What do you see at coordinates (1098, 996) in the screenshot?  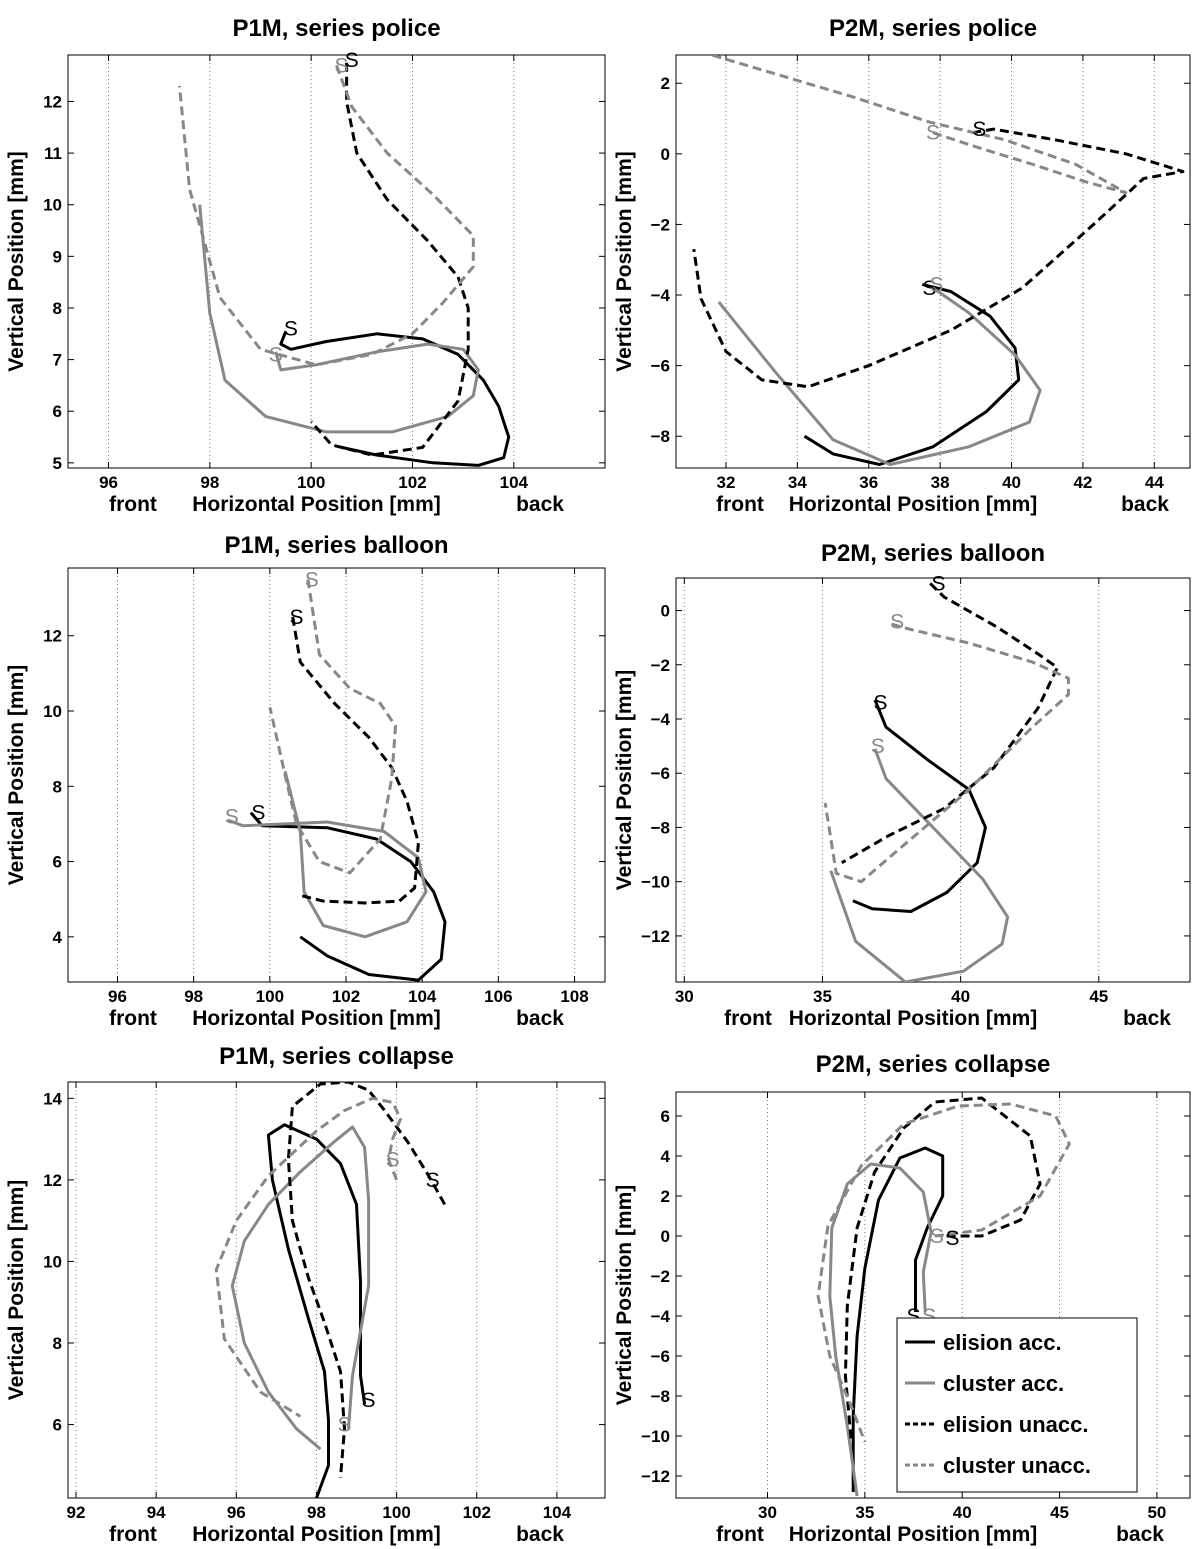 I see `x-tick-label: 45` at bounding box center [1098, 996].